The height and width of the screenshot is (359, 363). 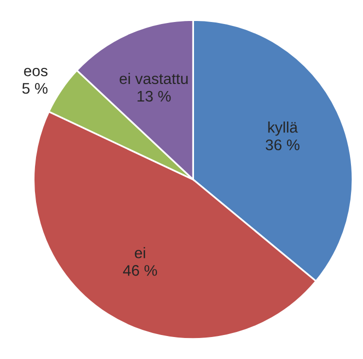 I want to click on data-label: 46 %, so click(x=140, y=270).